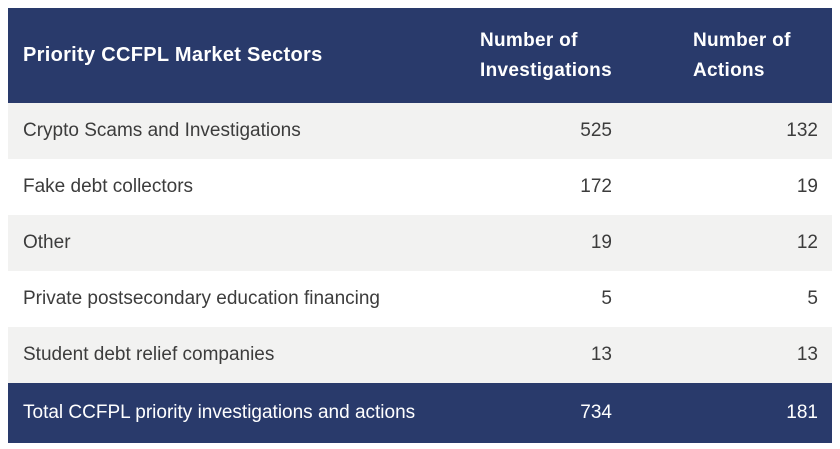  What do you see at coordinates (420, 355) in the screenshot?
I see `table-row-student-debt-relief: Student debt relief companies 13 13` at bounding box center [420, 355].